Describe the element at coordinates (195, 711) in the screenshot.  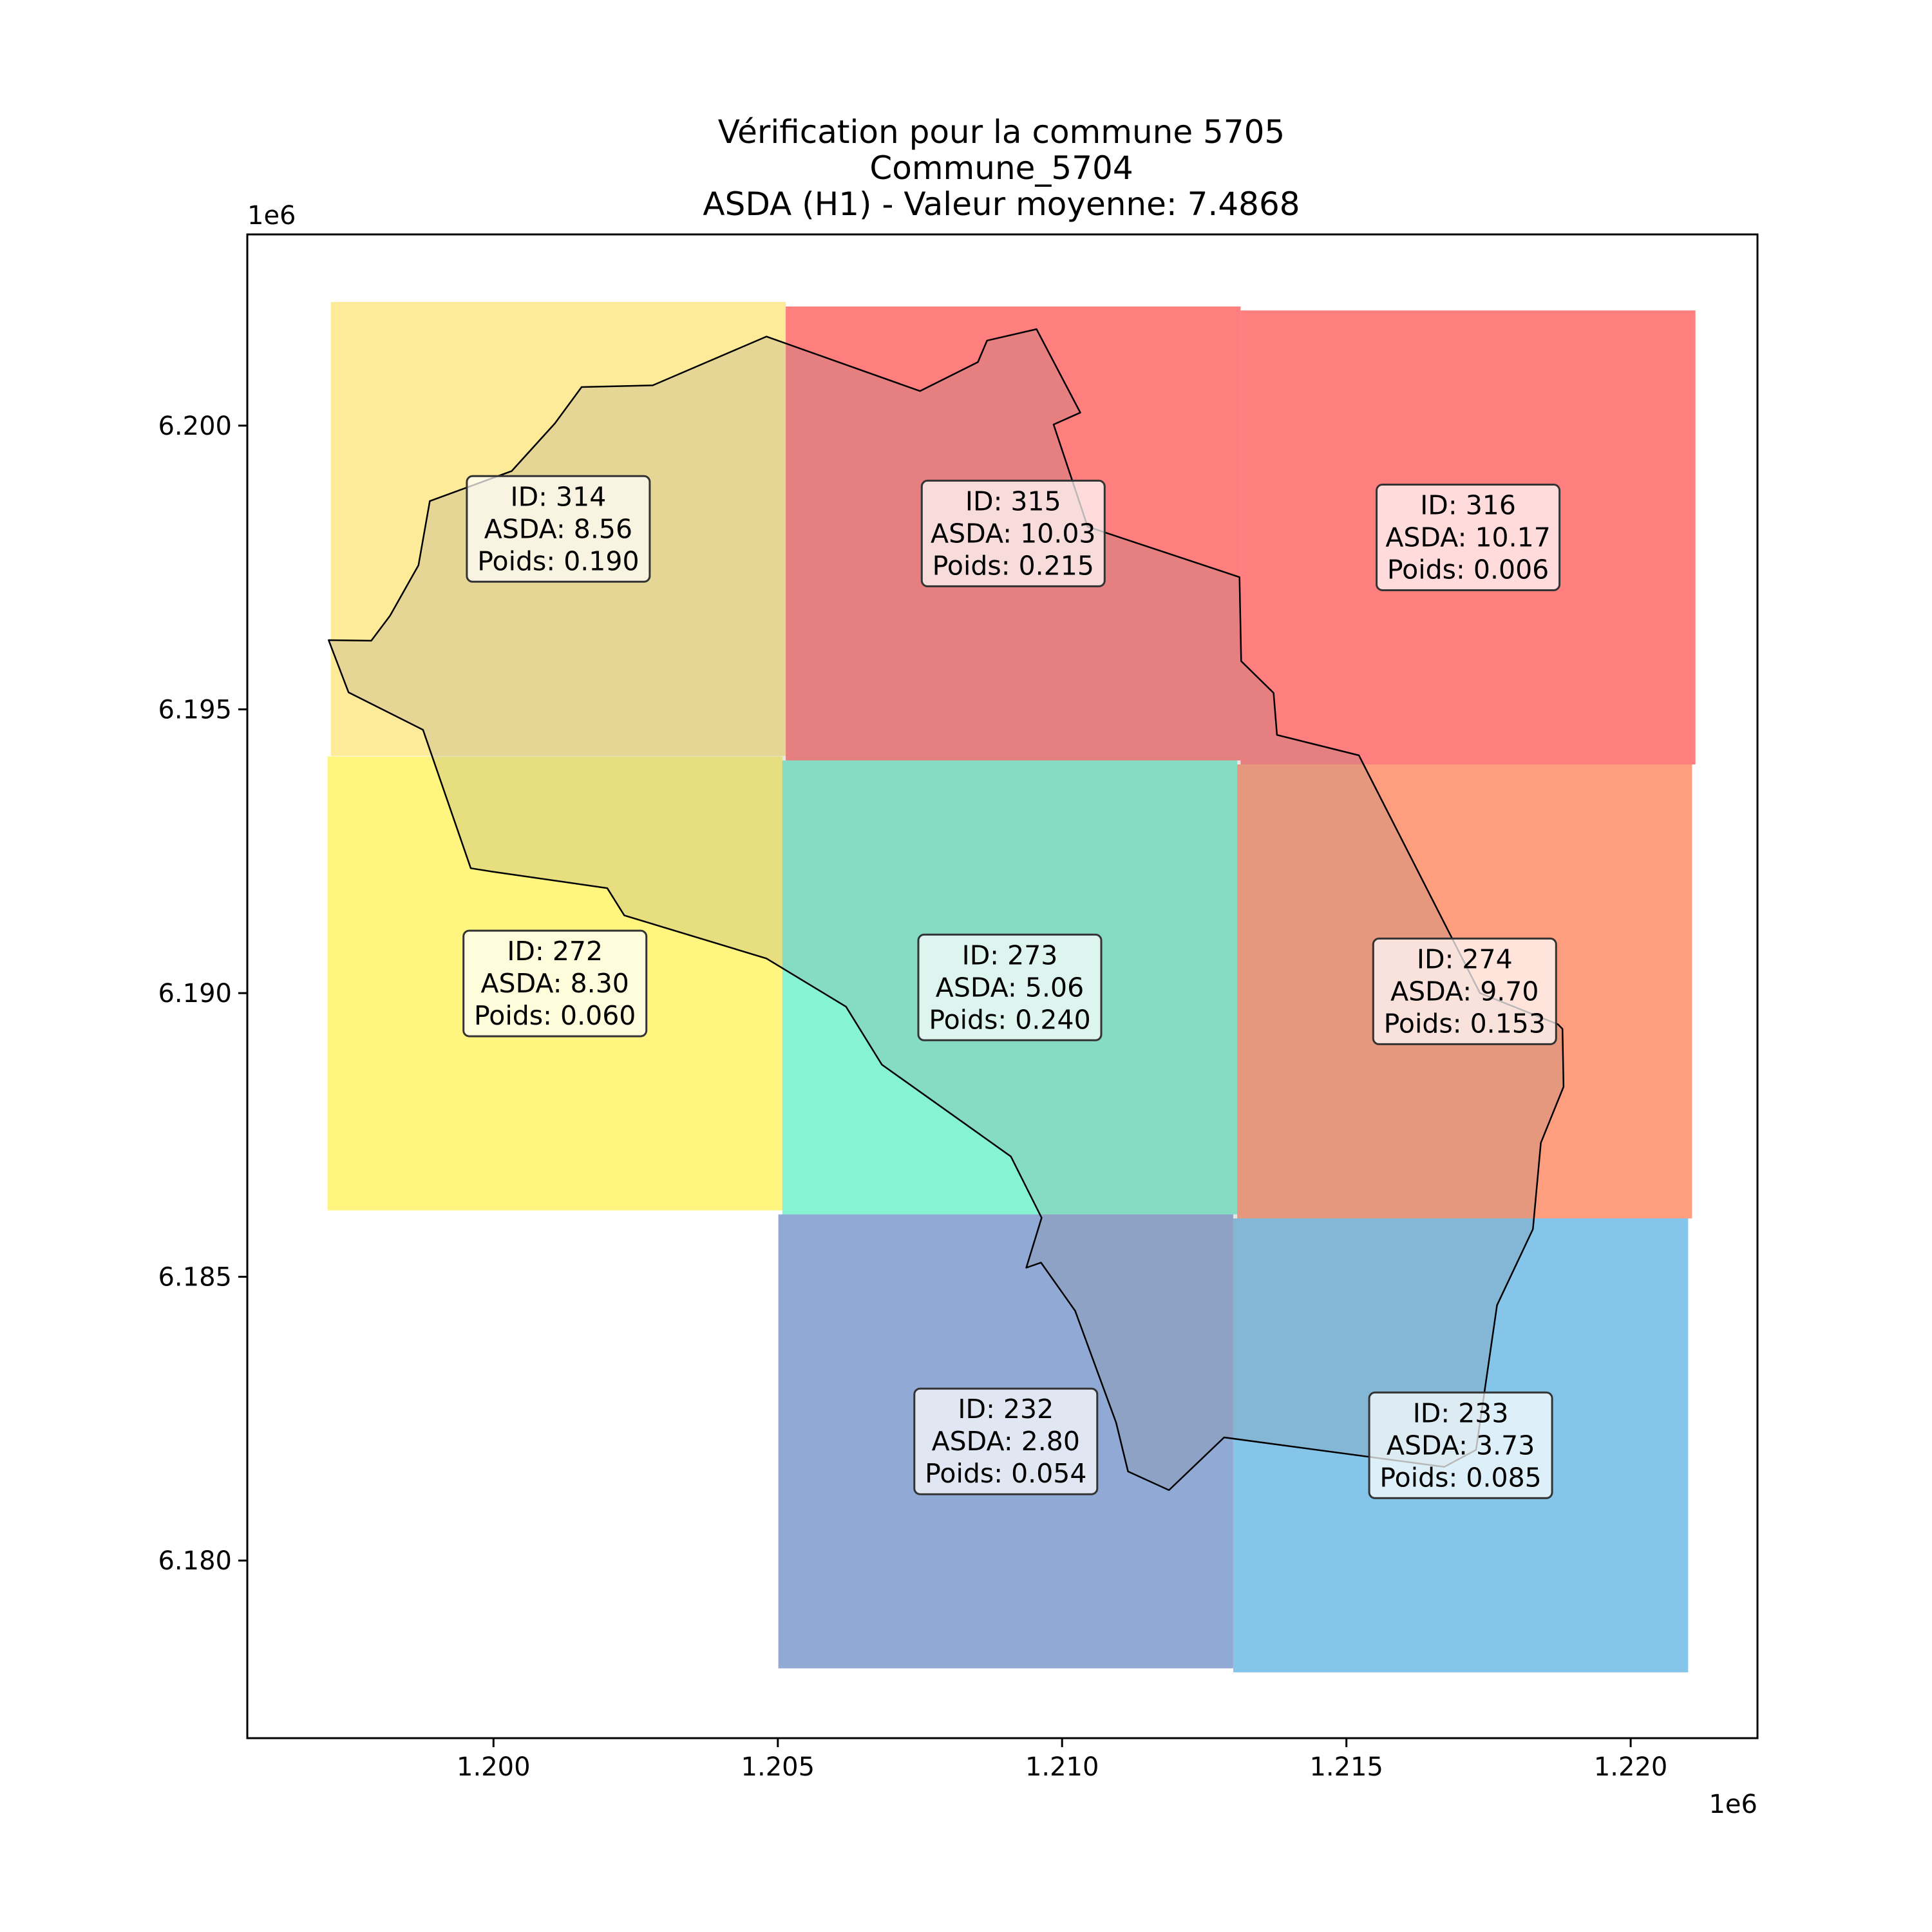
I see `y-tick-label: 6.195` at that location.